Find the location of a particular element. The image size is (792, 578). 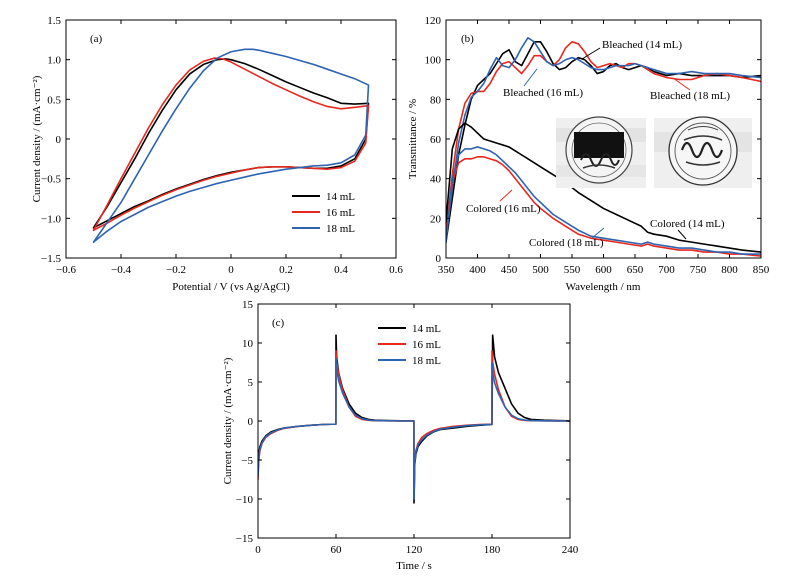

x-tick-label: 400 is located at coordinates (477, 270).